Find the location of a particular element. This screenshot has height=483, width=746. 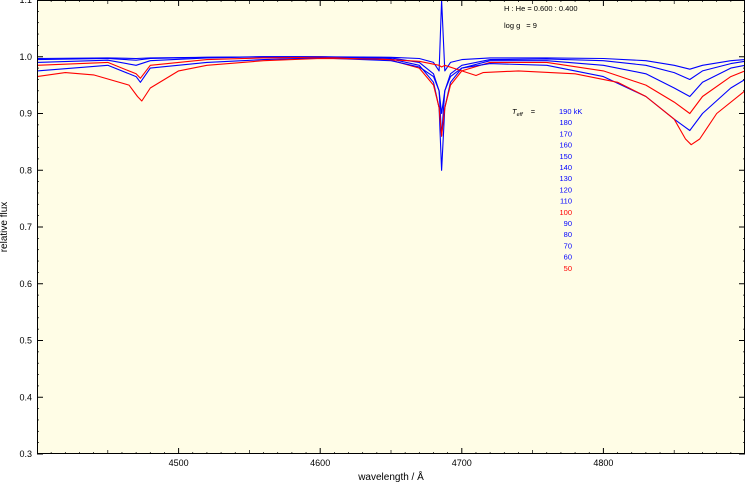

legend-entry: 180 is located at coordinates (565, 122).